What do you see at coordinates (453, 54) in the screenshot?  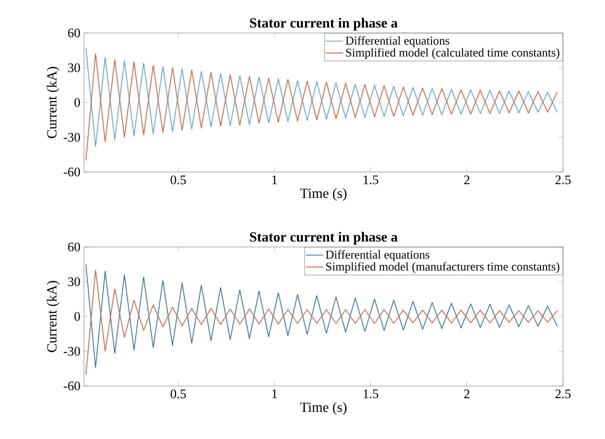 I see `legend-label: Simplified model (calculated time constants)` at bounding box center [453, 54].